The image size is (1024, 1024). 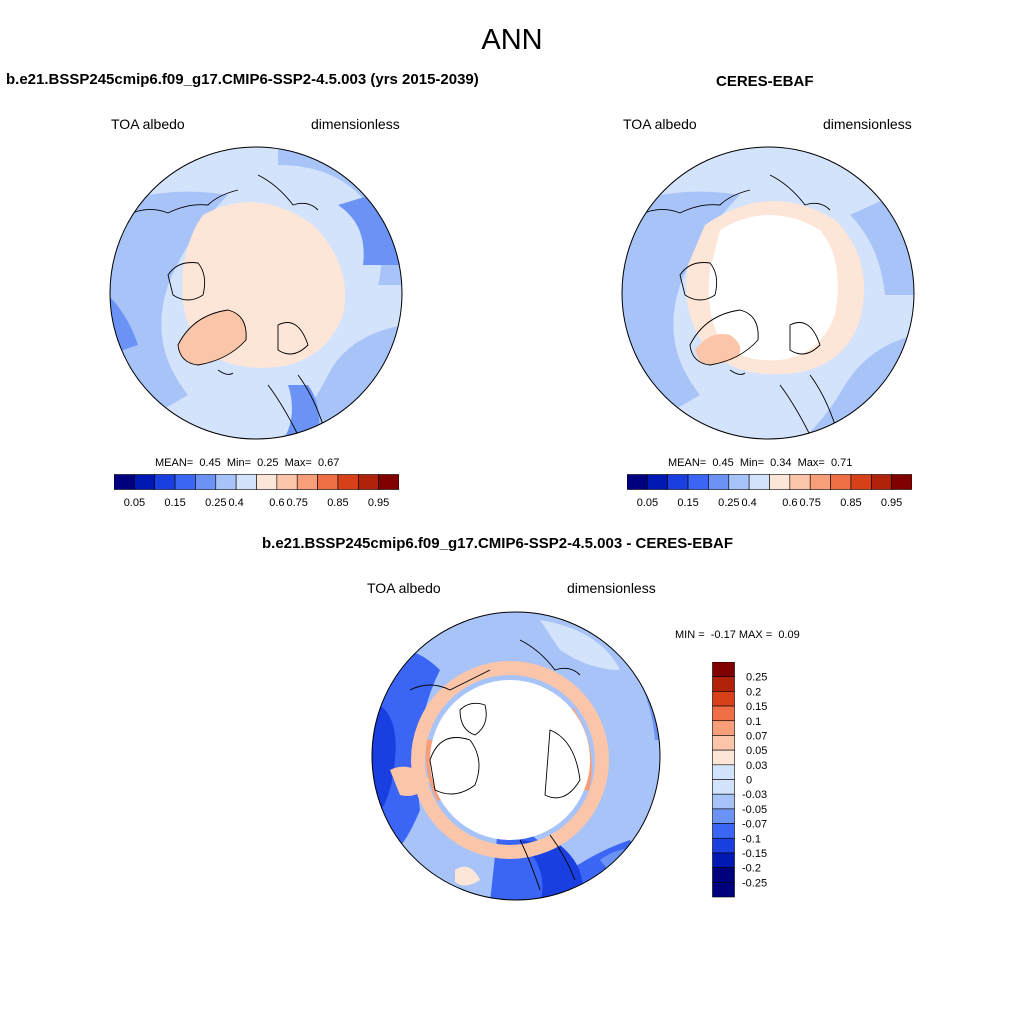 What do you see at coordinates (754, 883) in the screenshot?
I see `diff-colorbar-tick-label: -0.25` at bounding box center [754, 883].